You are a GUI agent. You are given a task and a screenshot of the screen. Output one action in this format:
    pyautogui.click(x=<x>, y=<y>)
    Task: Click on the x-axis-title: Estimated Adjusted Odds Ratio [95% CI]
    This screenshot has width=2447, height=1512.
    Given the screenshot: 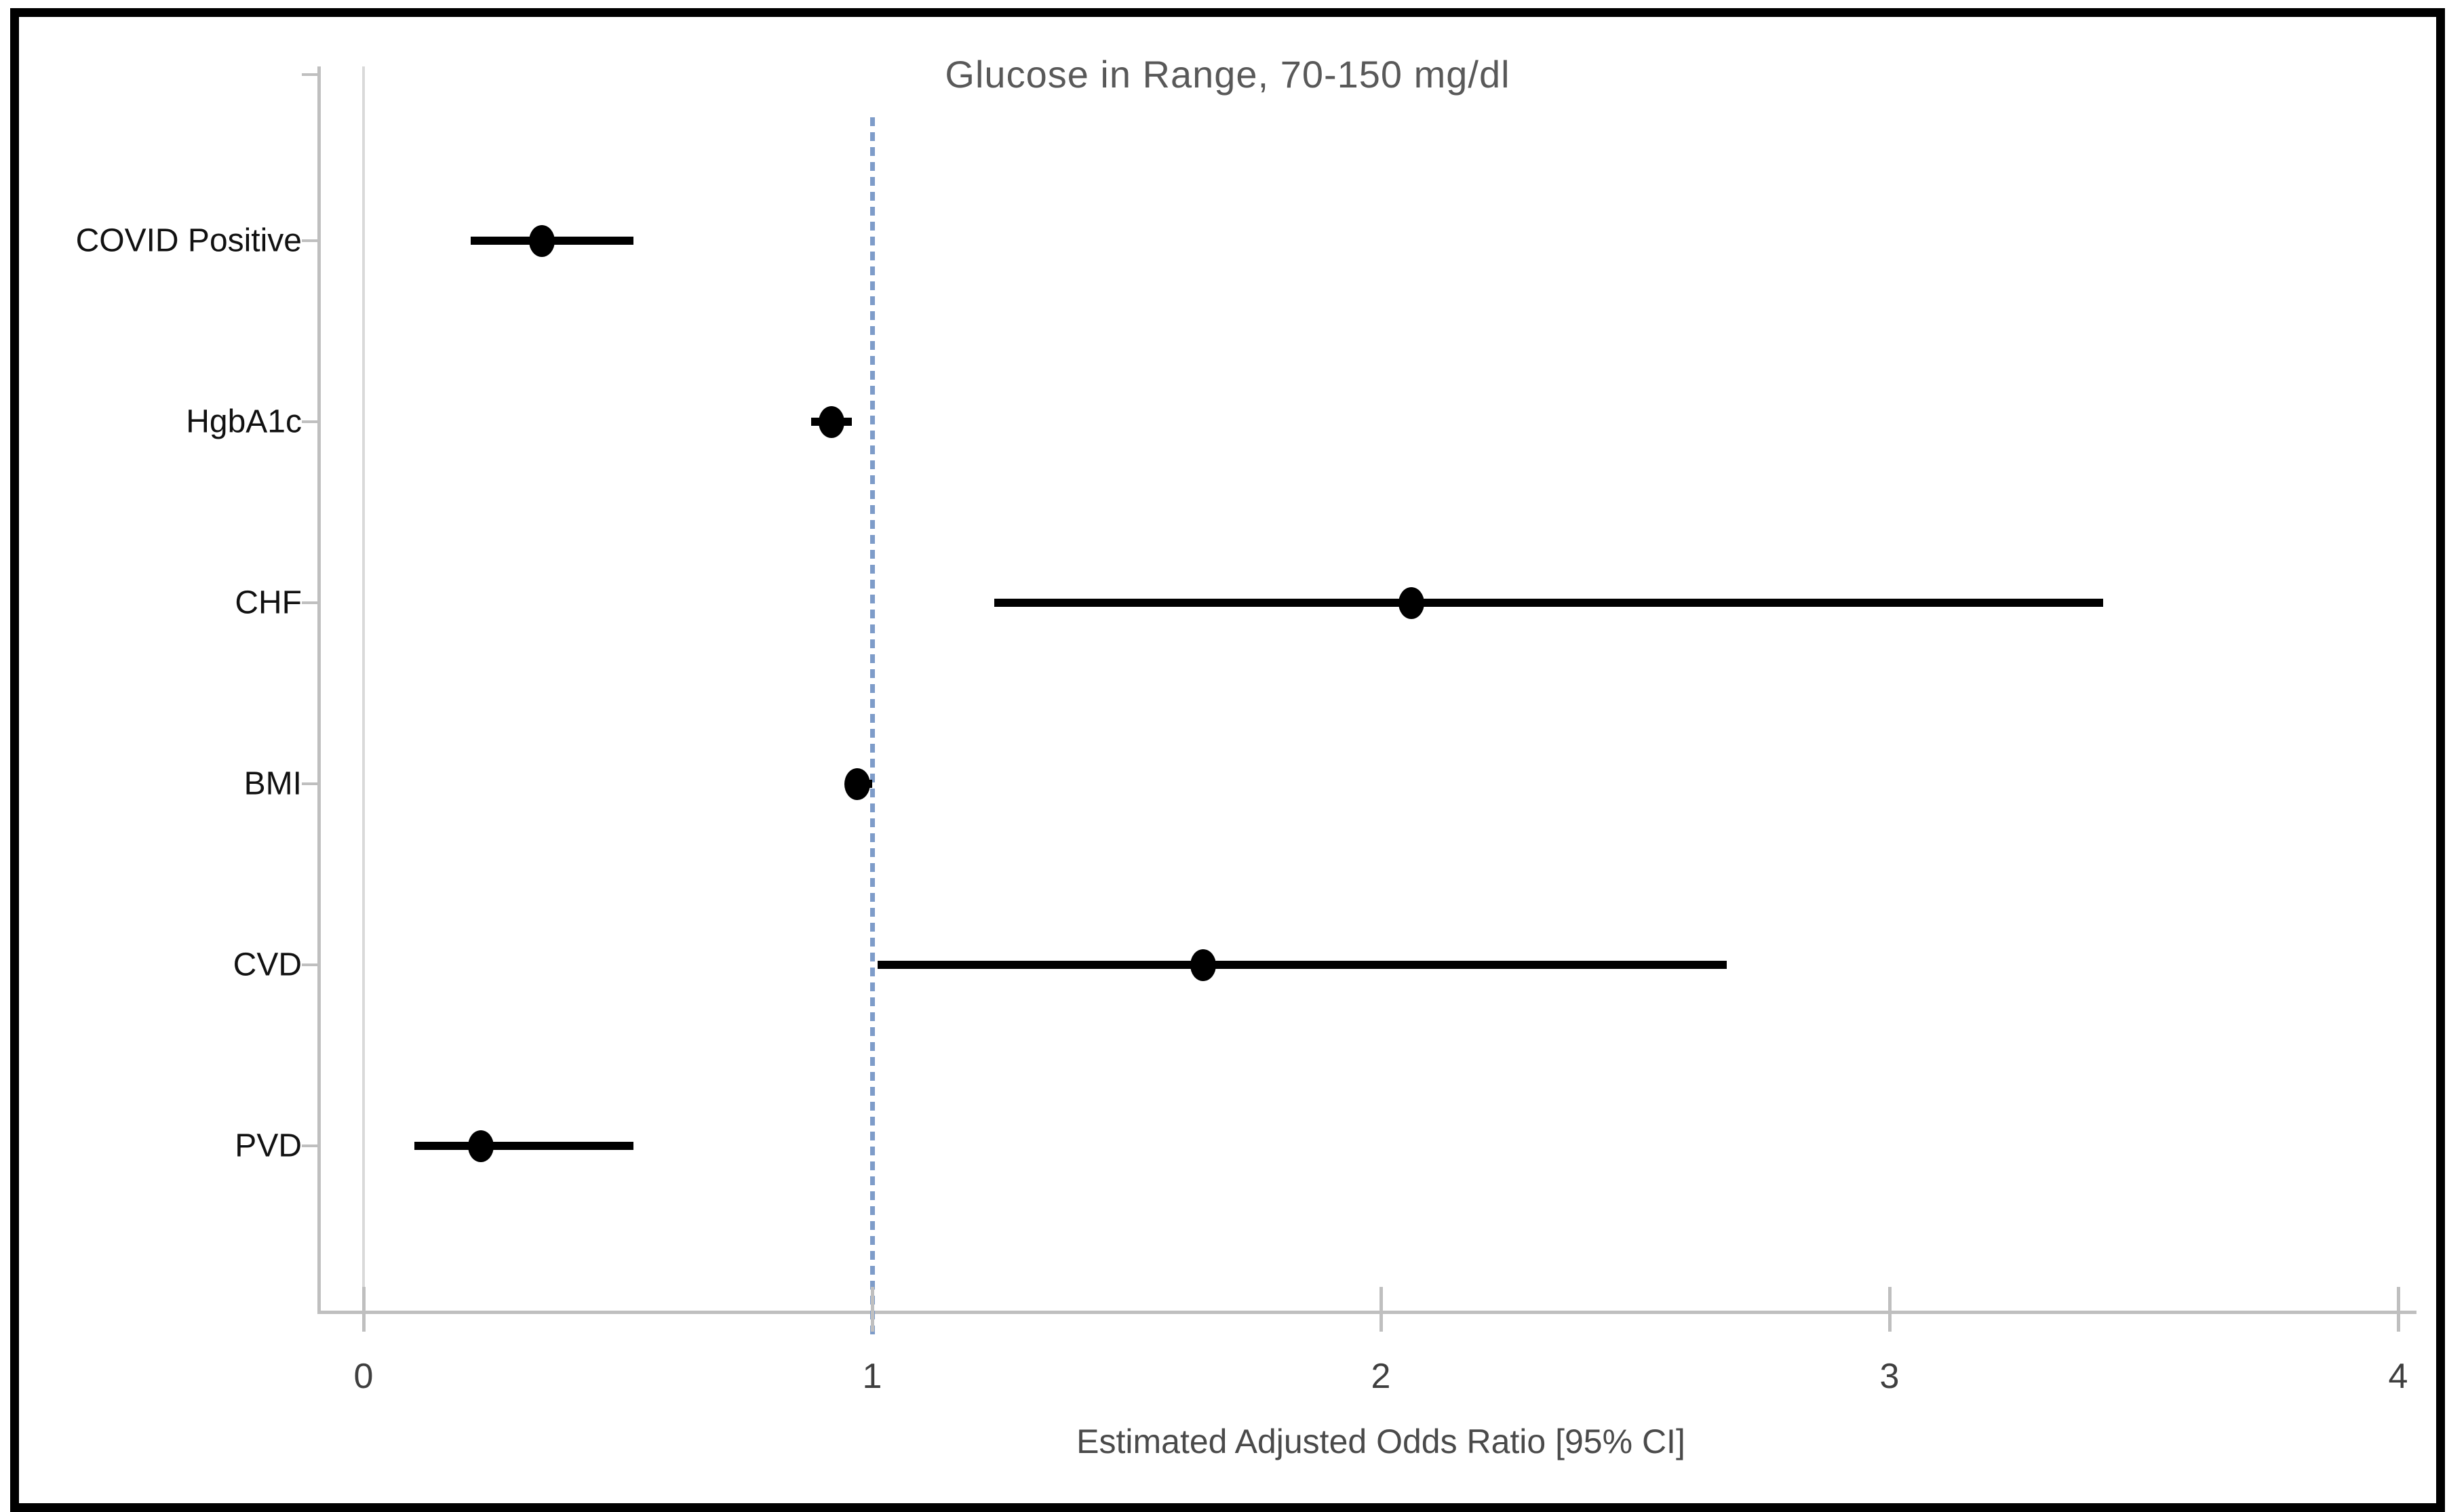 What is the action you would take?
    pyautogui.click(x=1380, y=1442)
    